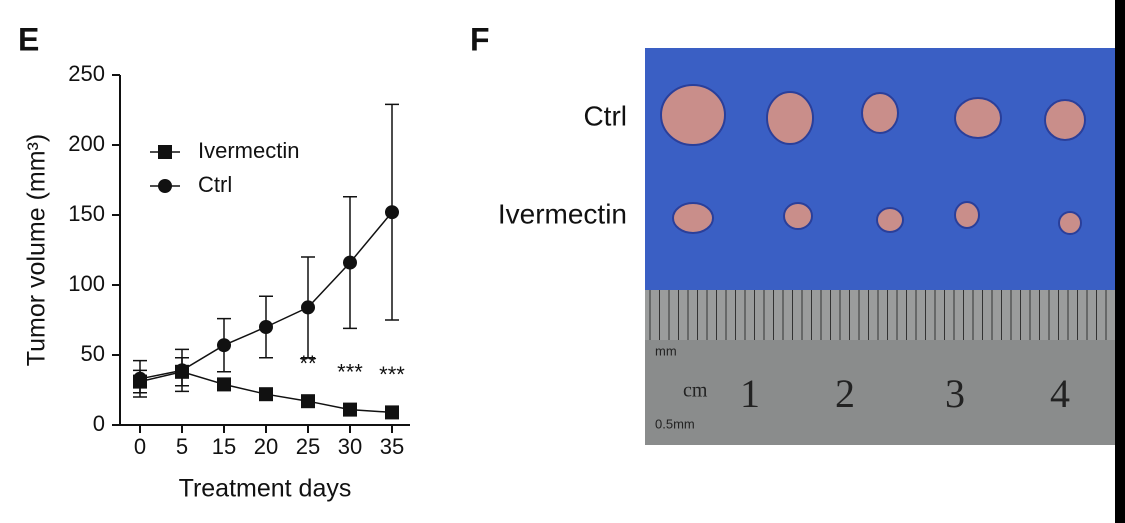  I want to click on y-tick-label: 150, so click(86, 213).